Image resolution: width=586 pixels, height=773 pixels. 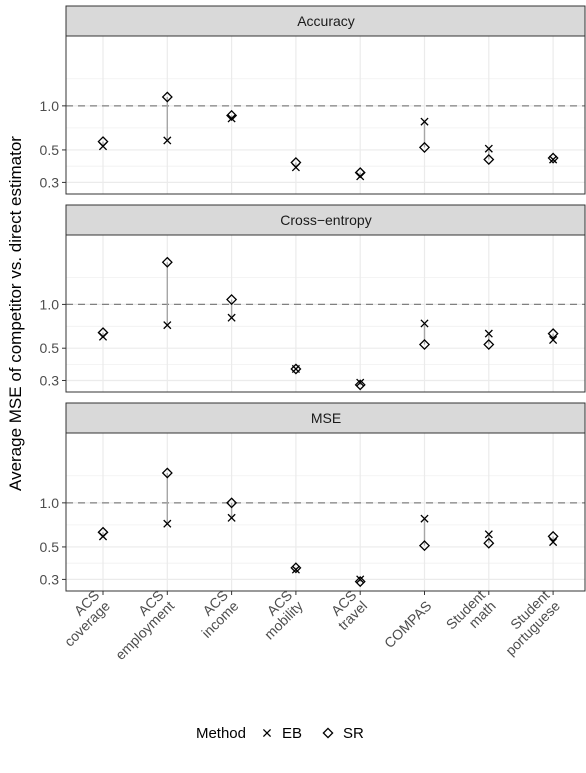 What do you see at coordinates (328, 733) in the screenshot?
I see `legend-key-sr` at bounding box center [328, 733].